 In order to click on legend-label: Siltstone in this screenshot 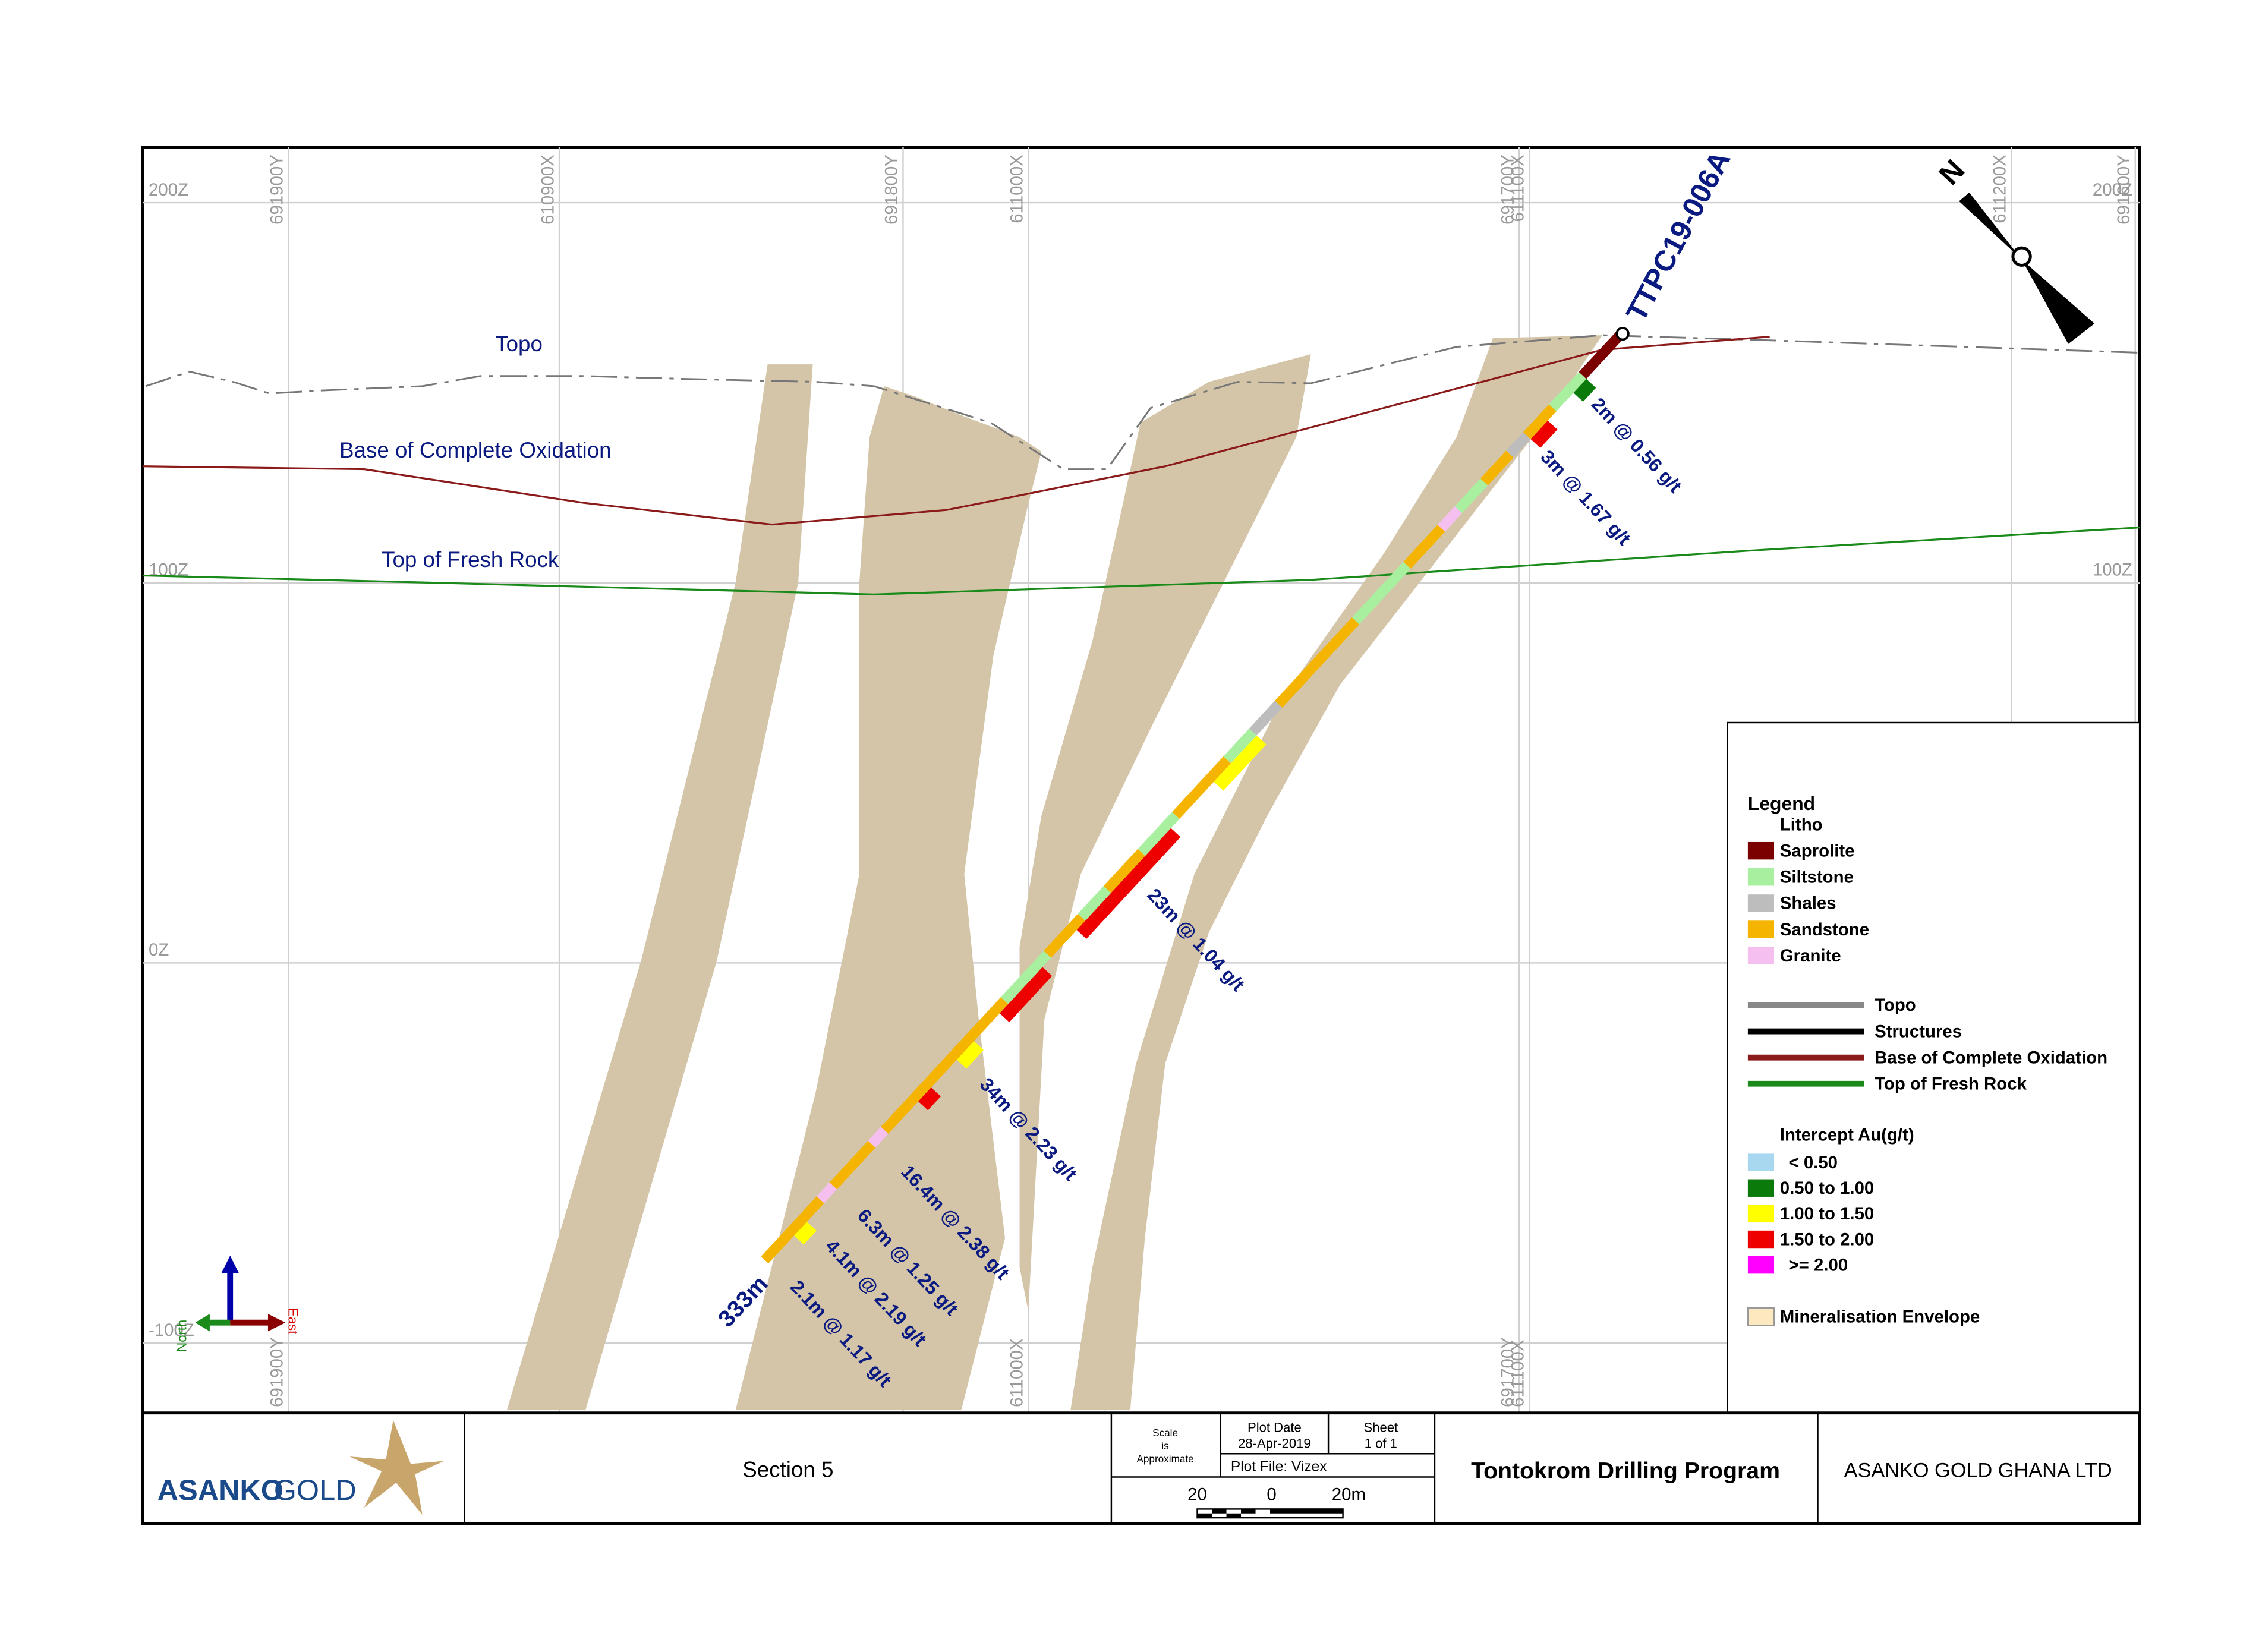, I will do `click(1817, 878)`.